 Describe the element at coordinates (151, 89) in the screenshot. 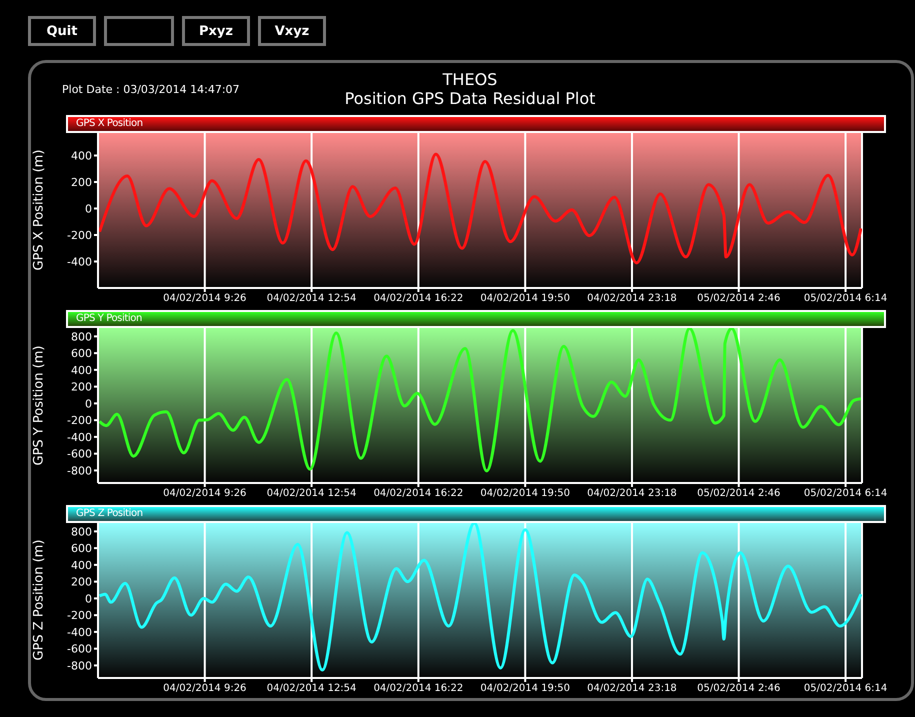

I see `text: Plot Date : 03/03/2014 14:47:07` at that location.